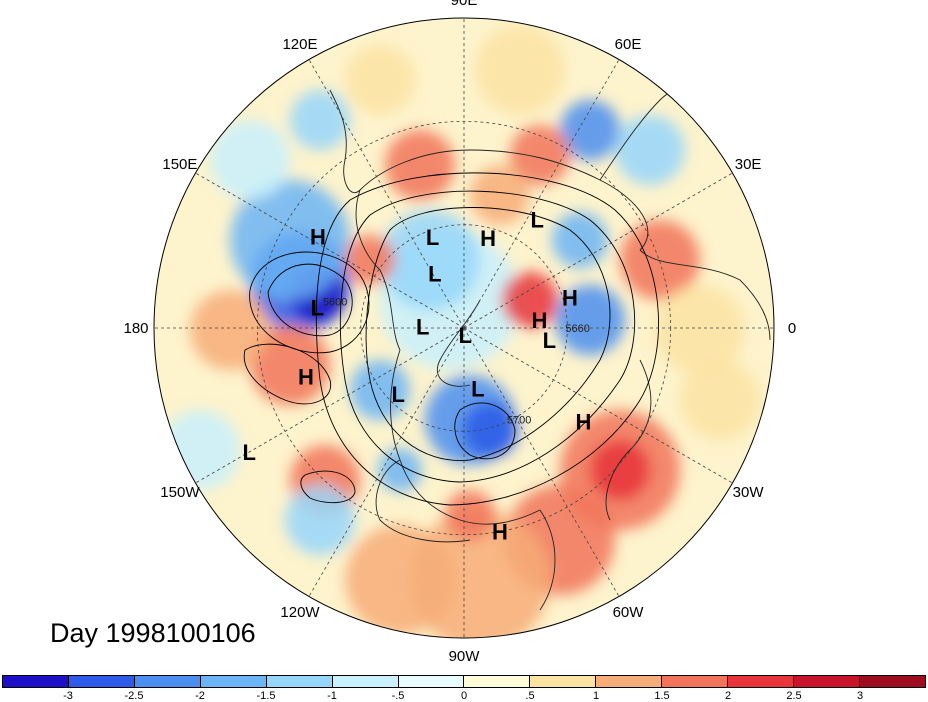  I want to click on colorbar-tick: -.5, so click(398, 696).